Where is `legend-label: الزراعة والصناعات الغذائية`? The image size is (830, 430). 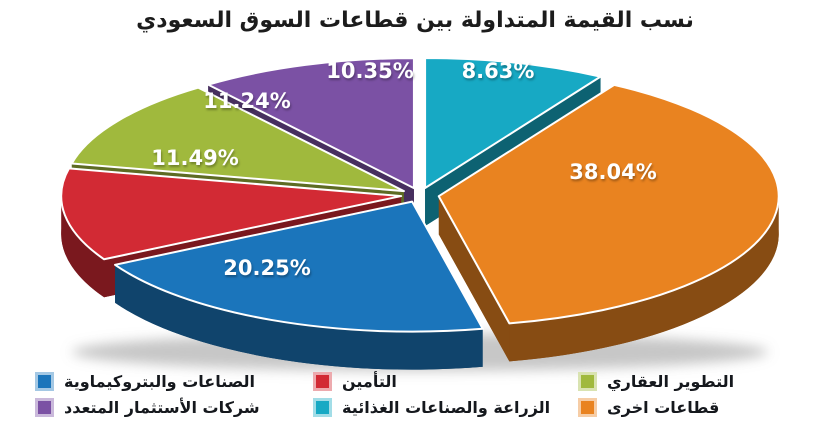
legend-label: الزراعة والصناعات الغذائية is located at coordinates (446, 407).